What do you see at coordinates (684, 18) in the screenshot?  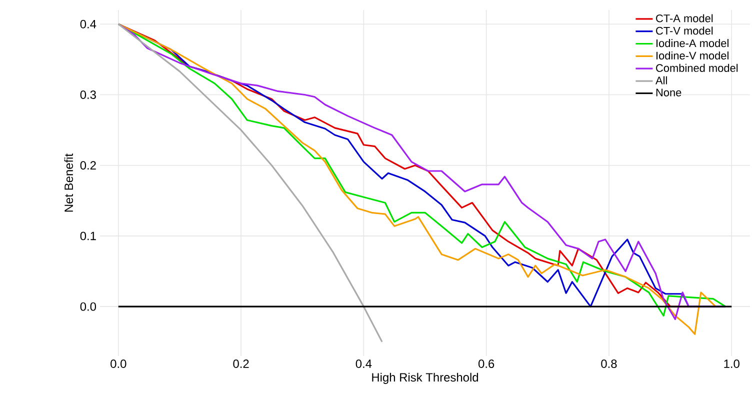 I see `legend-label: CT-A model` at bounding box center [684, 18].